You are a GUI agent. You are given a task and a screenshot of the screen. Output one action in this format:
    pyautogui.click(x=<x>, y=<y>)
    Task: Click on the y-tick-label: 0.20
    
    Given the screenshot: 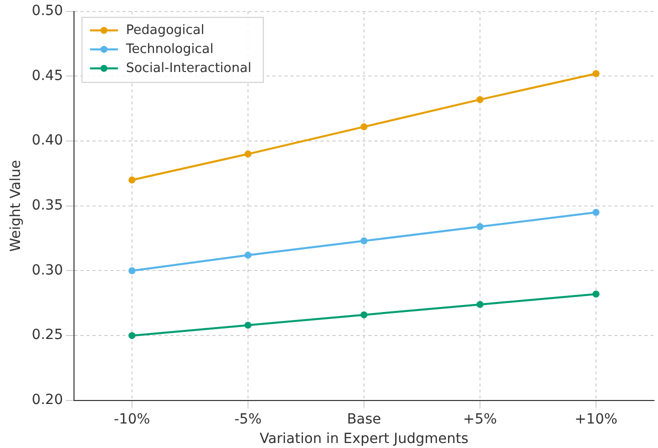 What is the action you would take?
    pyautogui.click(x=47, y=400)
    